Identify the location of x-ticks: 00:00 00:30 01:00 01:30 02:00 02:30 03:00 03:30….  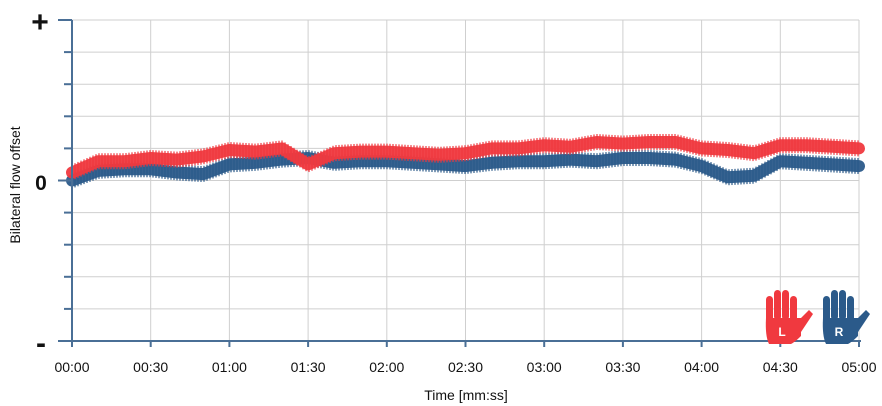
(465, 358).